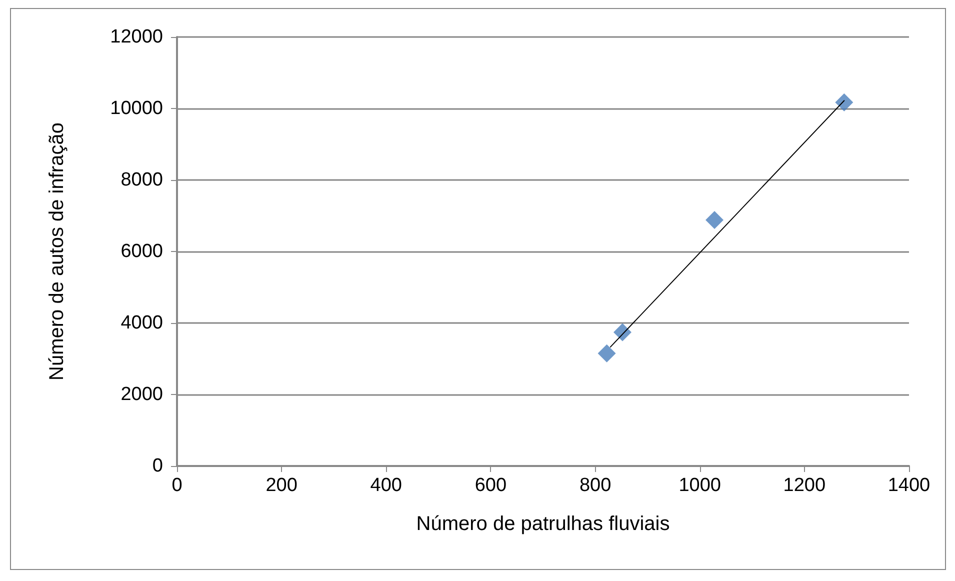  What do you see at coordinates (157, 466) in the screenshot?
I see `y-tick-label: 0` at bounding box center [157, 466].